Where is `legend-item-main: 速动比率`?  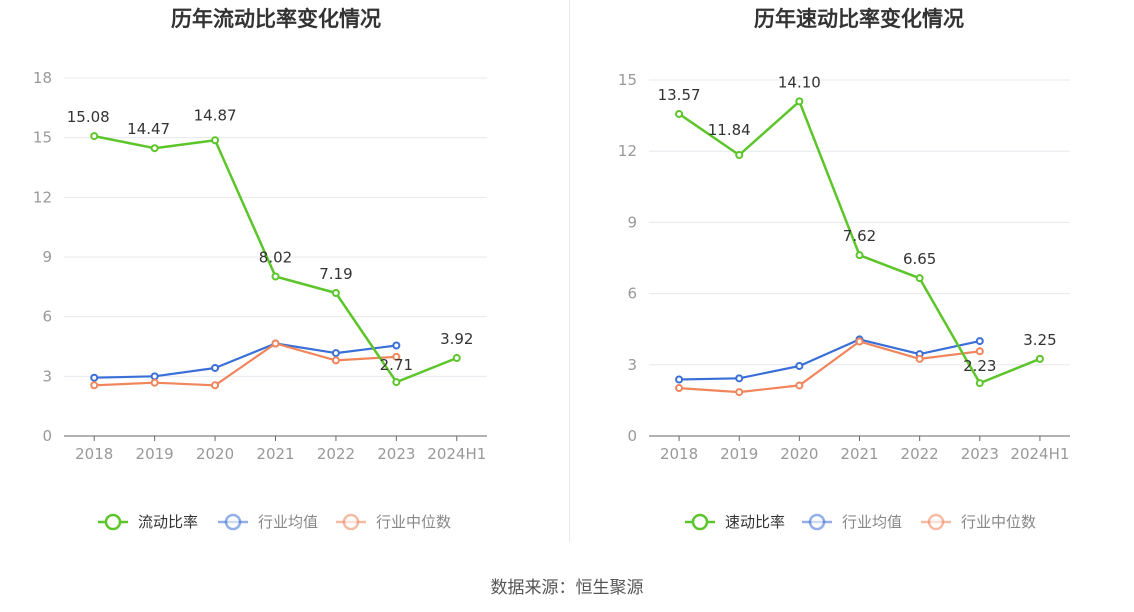
legend-item-main: 速动比率 is located at coordinates (735, 522).